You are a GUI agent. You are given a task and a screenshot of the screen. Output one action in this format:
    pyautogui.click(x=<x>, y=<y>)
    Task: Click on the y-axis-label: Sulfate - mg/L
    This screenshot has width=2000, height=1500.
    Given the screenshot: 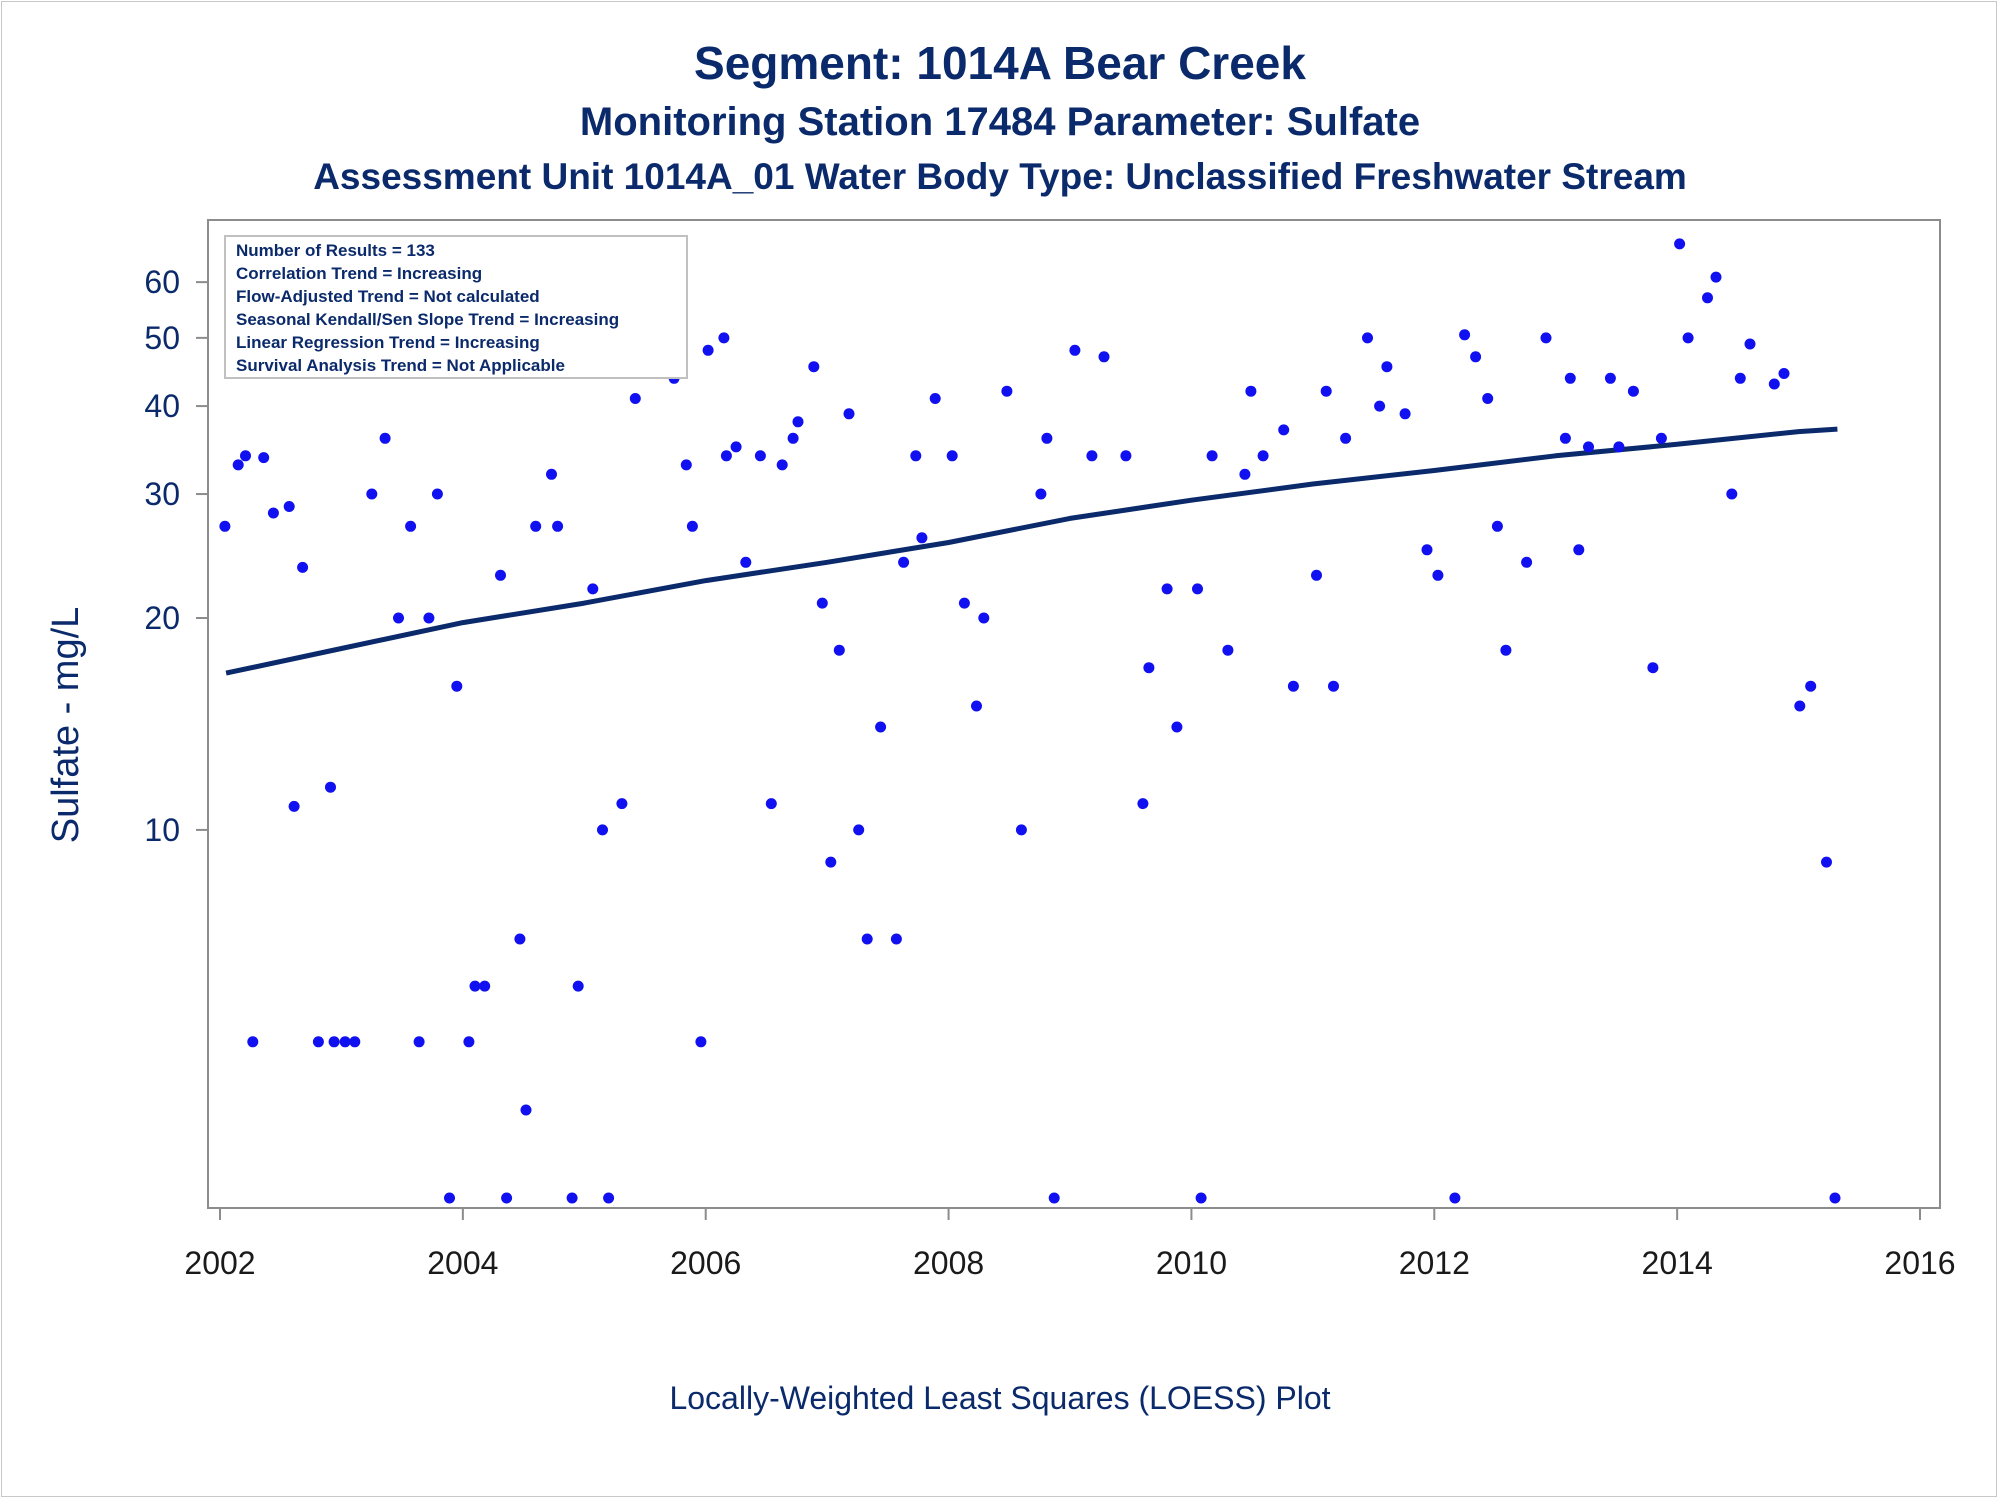 What is the action you would take?
    pyautogui.click(x=66, y=725)
    